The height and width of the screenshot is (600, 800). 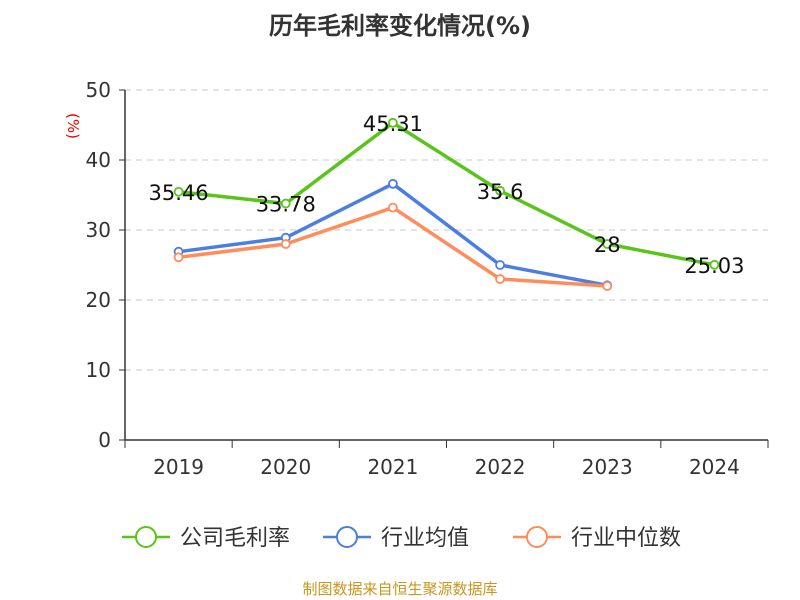 I want to click on data-label: 35.46, so click(x=179, y=193).